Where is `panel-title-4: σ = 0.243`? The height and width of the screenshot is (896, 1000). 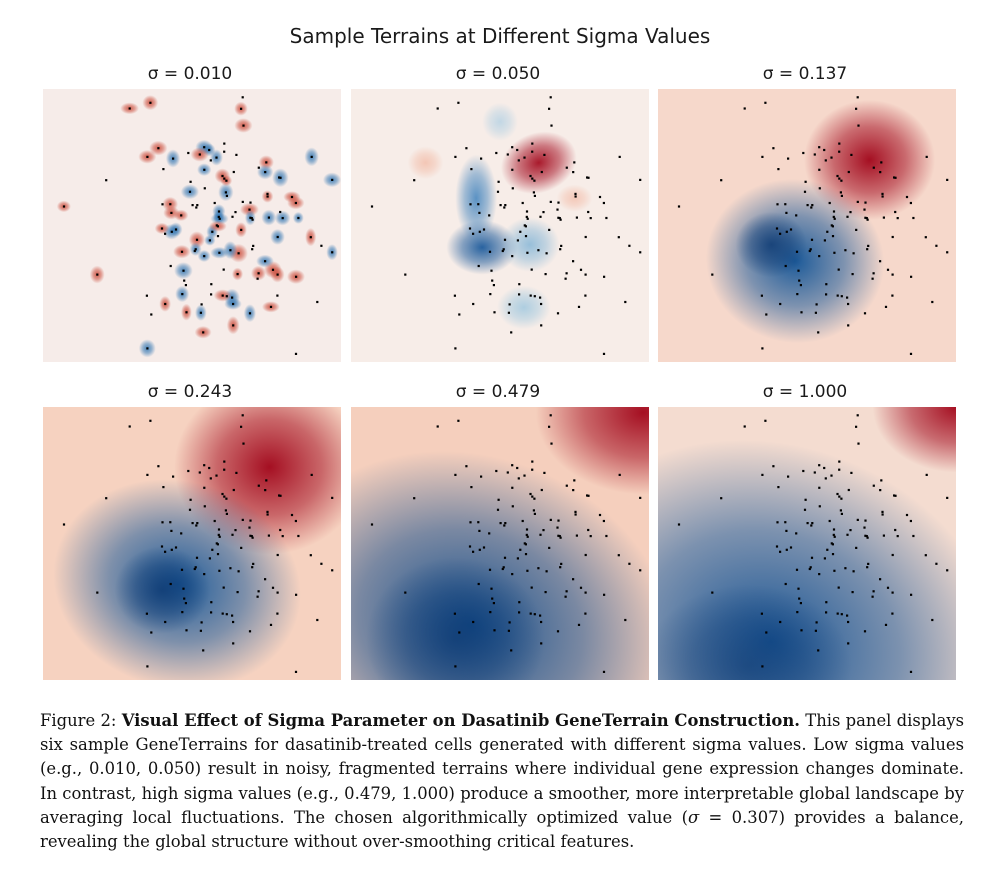 panel-title-4: σ = 0.243 is located at coordinates (190, 392).